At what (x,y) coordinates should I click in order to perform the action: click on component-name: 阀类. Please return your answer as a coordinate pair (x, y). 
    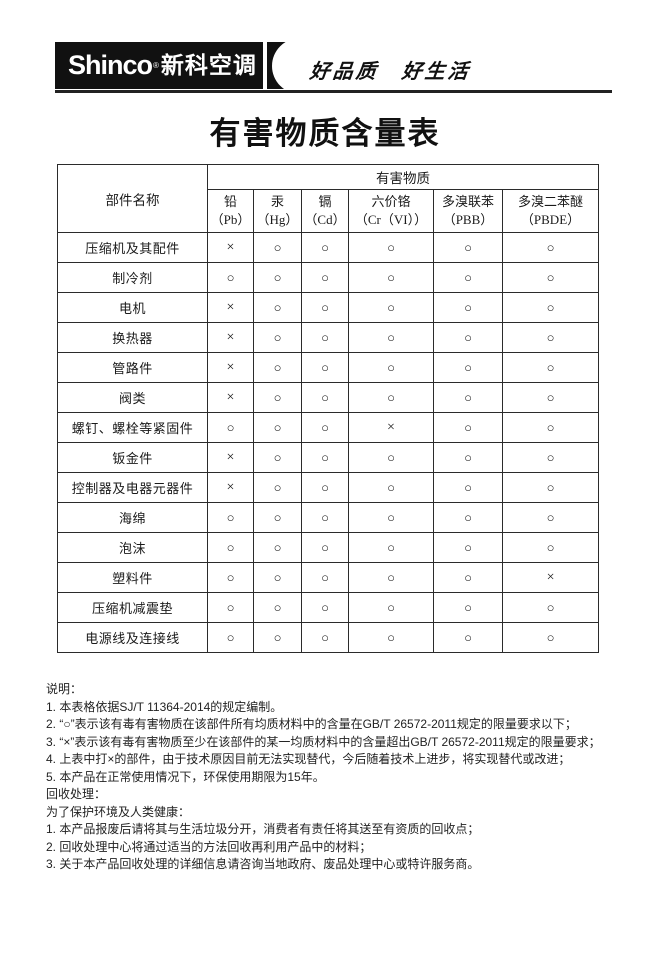
    Looking at the image, I should click on (132, 397).